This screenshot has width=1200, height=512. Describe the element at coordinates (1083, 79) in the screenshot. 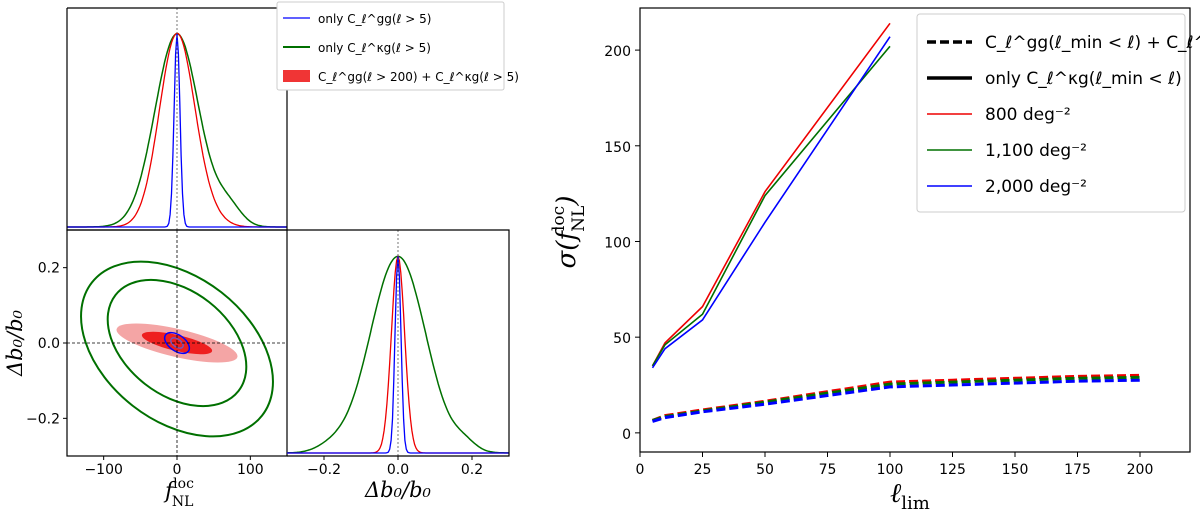

I see `right-legend-label-1: only C_ℓ^κg(ℓ_min < ℓ)` at that location.